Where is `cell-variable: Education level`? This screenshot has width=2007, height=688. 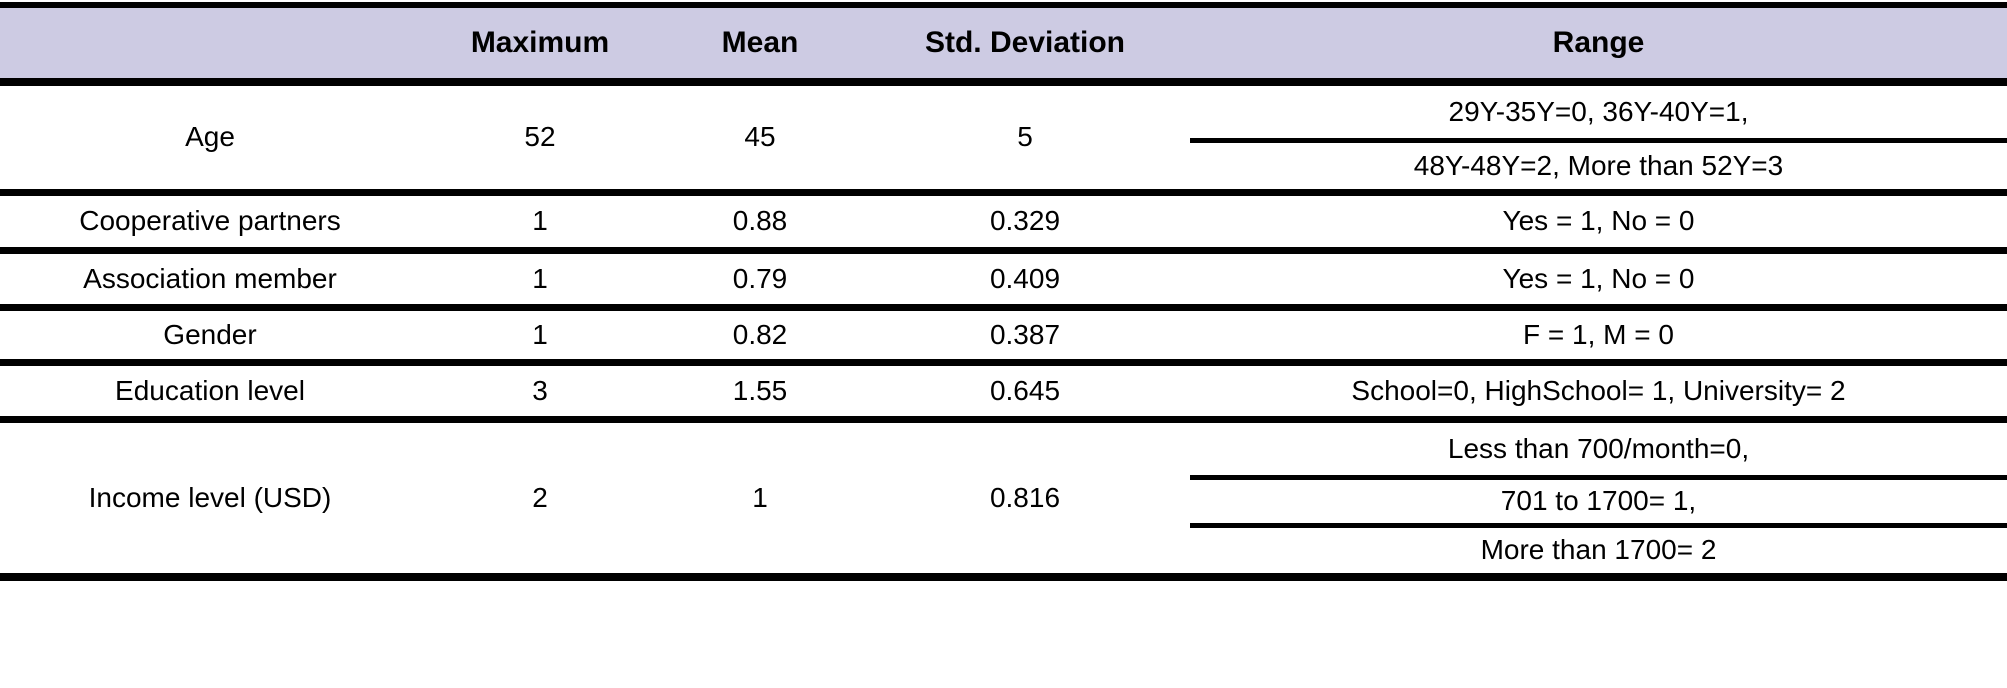 cell-variable: Education level is located at coordinates (210, 392).